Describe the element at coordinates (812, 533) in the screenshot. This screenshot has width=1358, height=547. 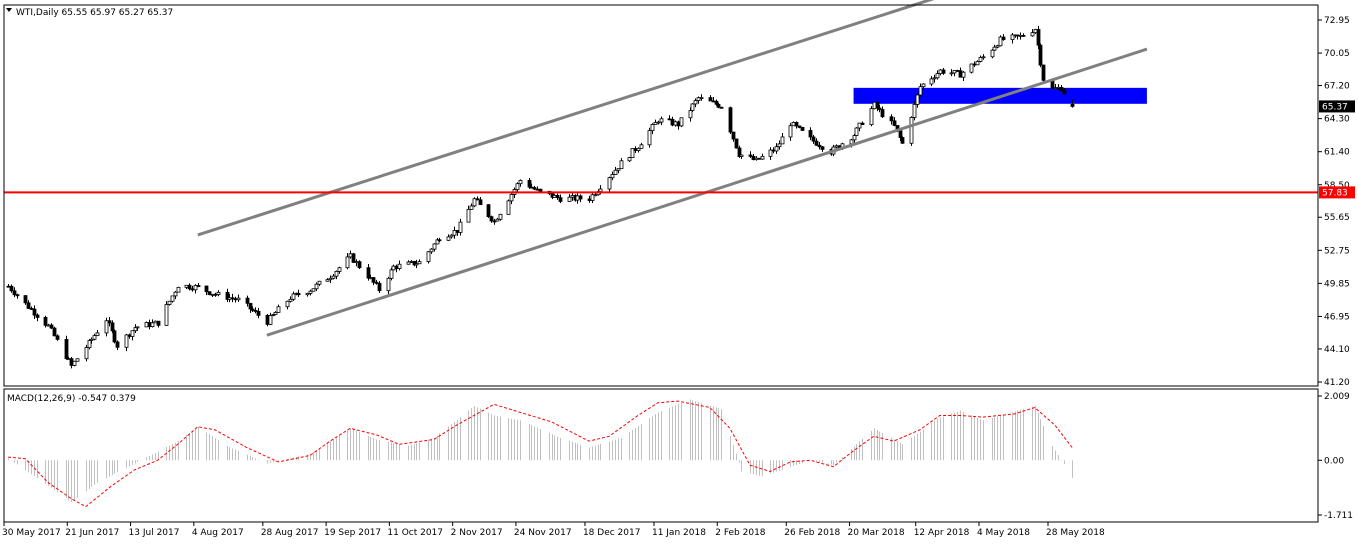
I see `time-tick-label: 26 Feb 2018` at that location.